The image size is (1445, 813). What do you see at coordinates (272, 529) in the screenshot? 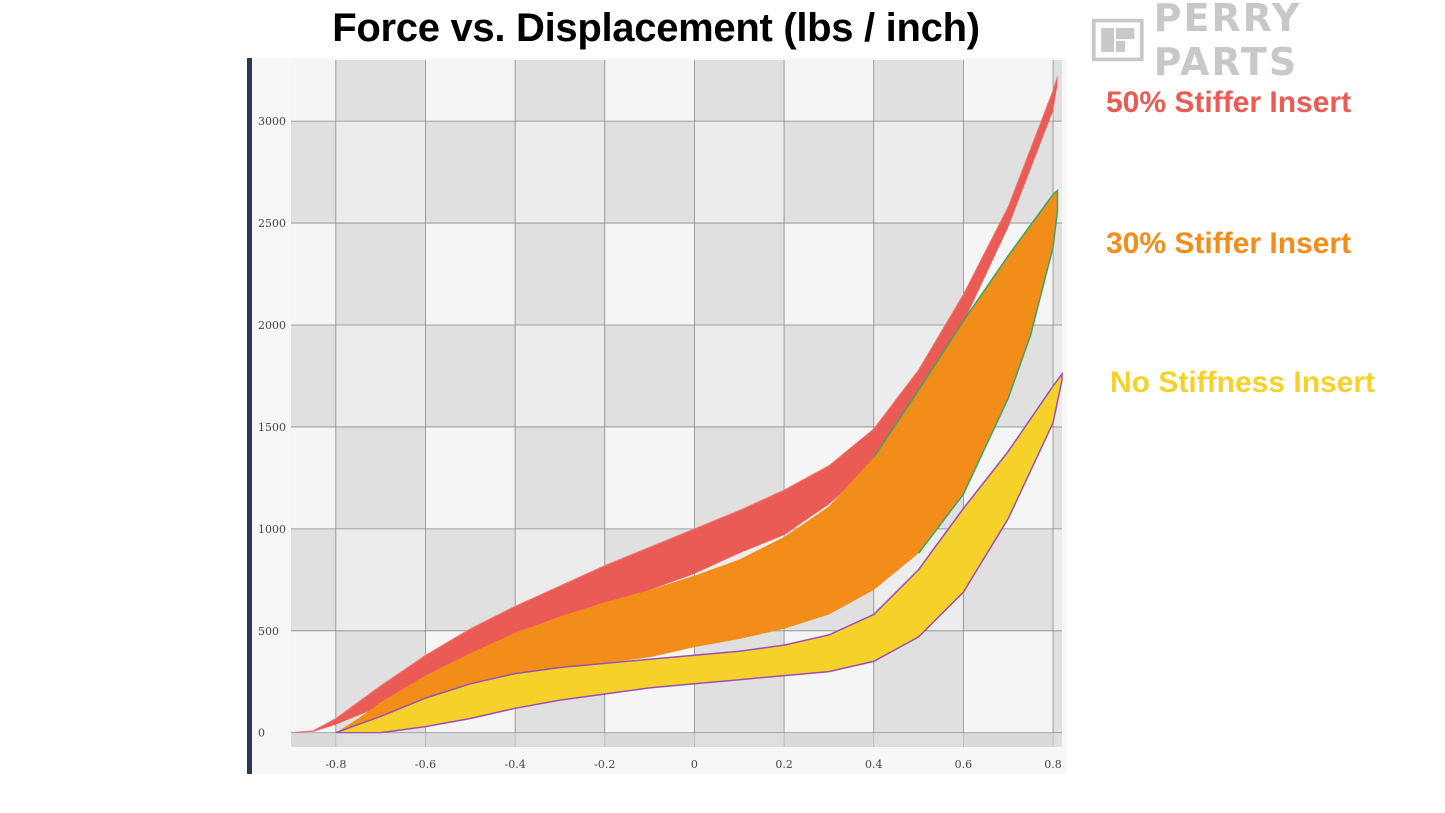
I see `y-tick-label: 1000` at bounding box center [272, 529].